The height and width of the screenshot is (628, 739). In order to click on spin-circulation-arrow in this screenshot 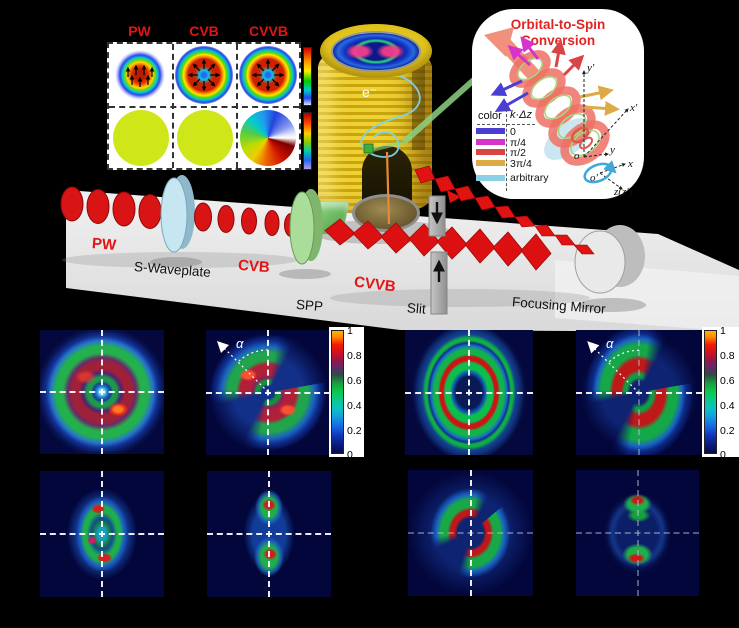, I will do `click(610, 167)`.